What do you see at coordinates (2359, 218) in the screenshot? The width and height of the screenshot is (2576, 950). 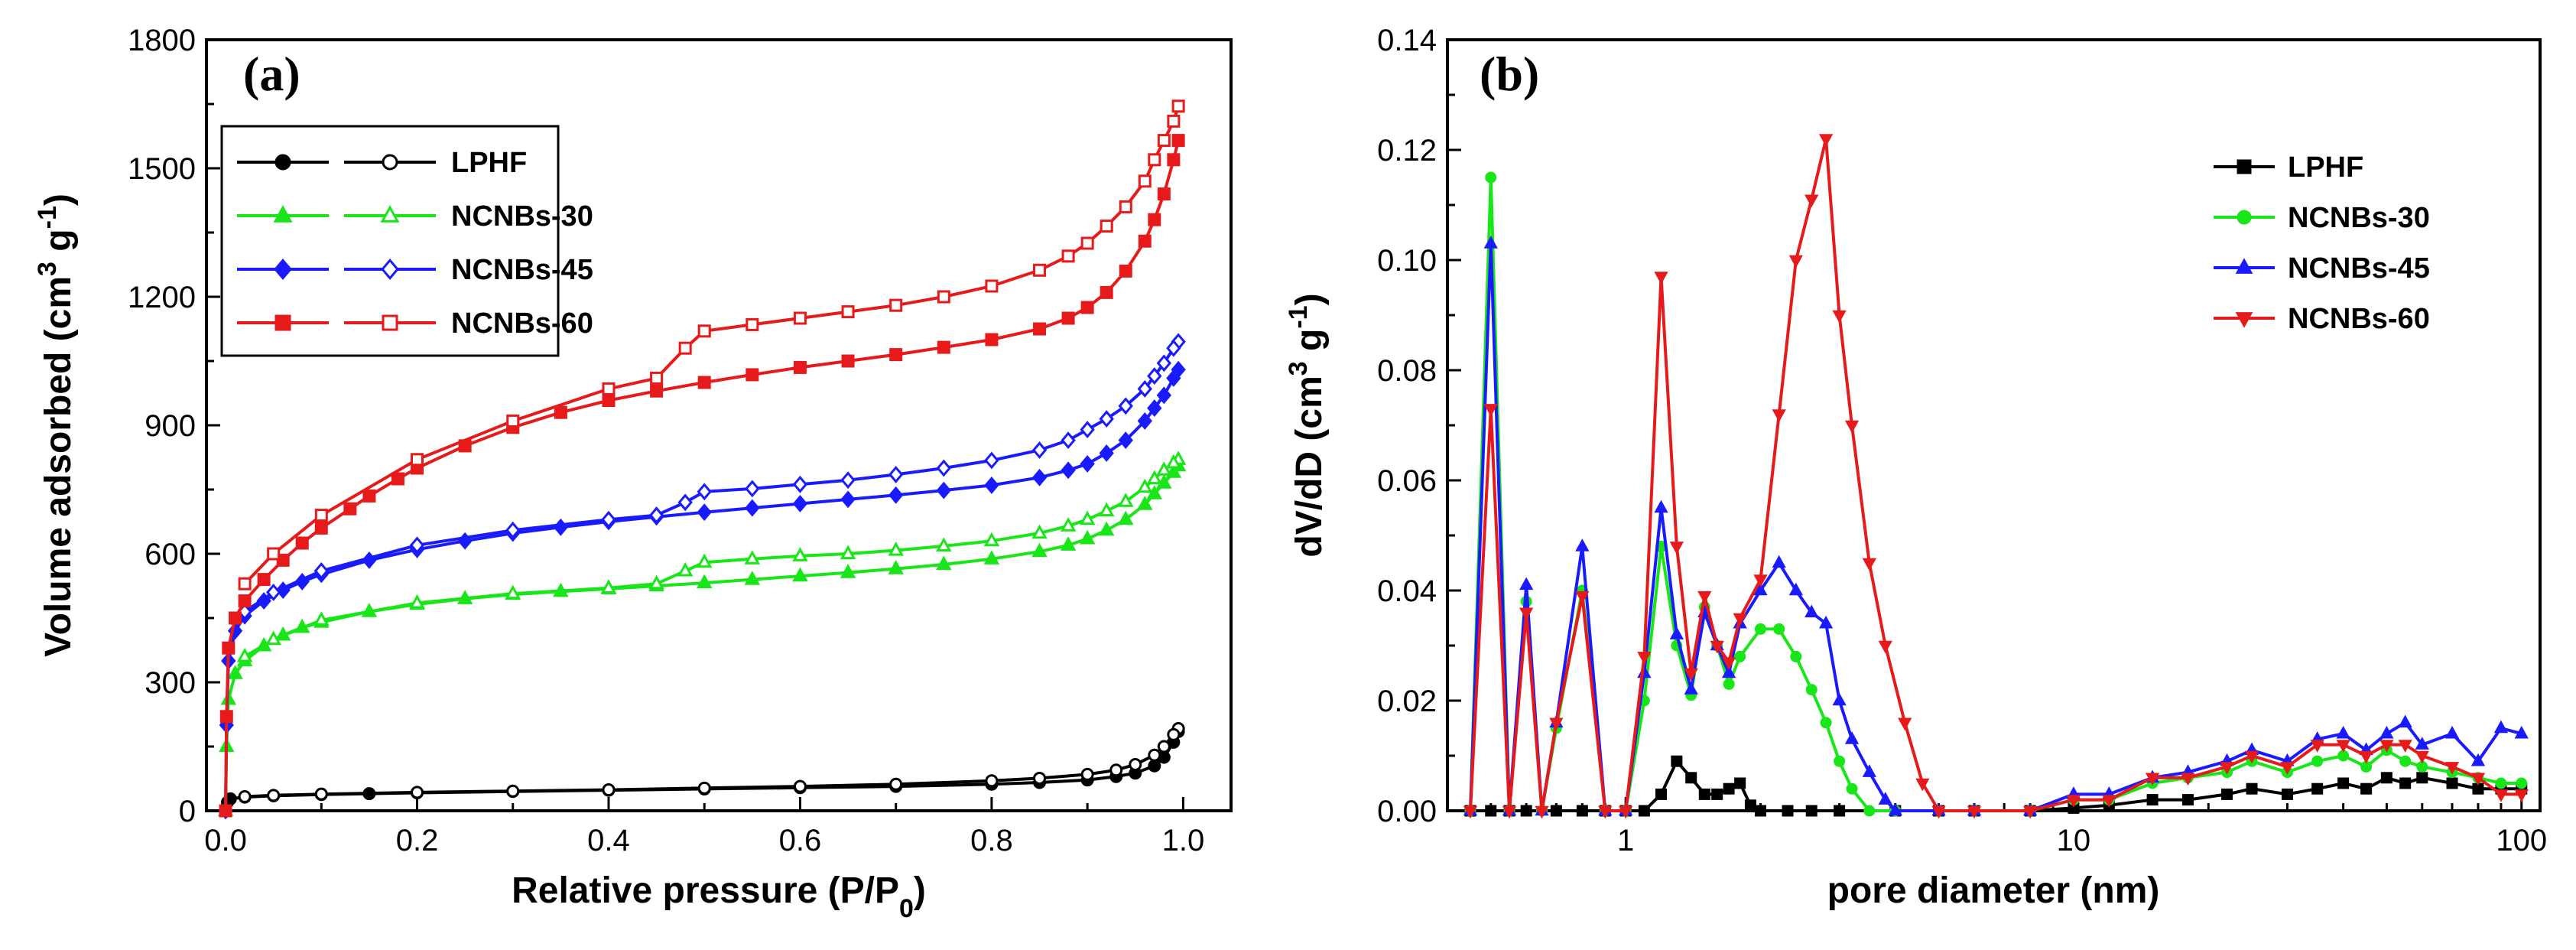 I see `legend-label: NCNBs-30` at bounding box center [2359, 218].